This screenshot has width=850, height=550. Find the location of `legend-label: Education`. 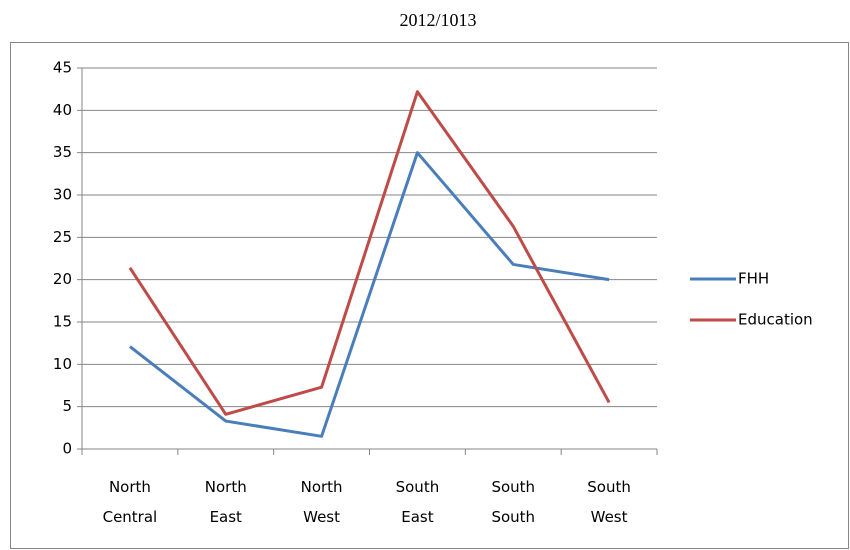

legend-label: Education is located at coordinates (775, 320).